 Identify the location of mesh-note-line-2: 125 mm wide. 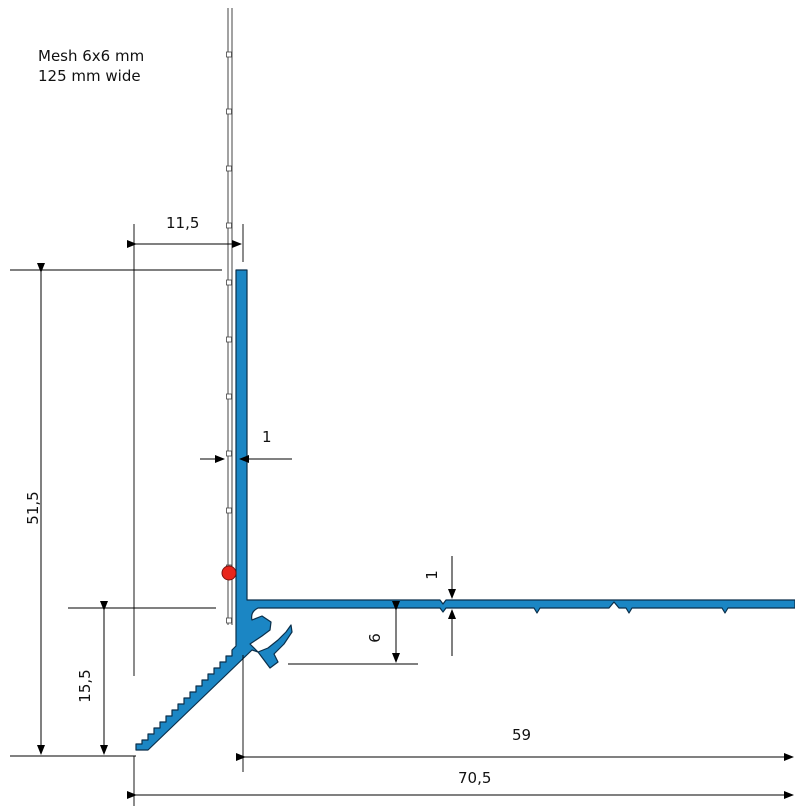
(89, 76).